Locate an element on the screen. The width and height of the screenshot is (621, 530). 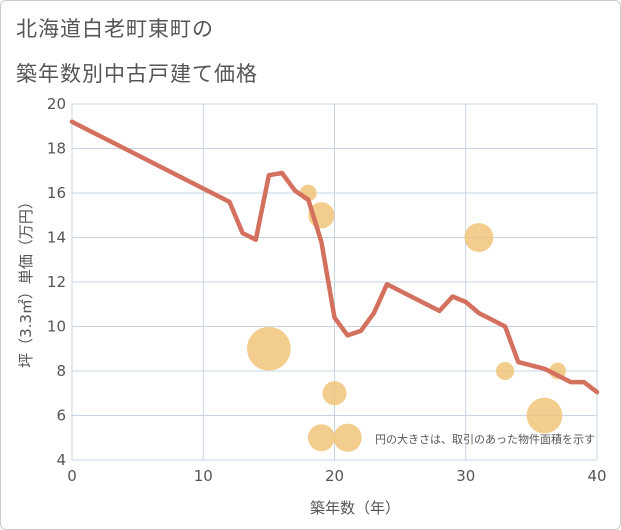
y-tick-1: 6 is located at coordinates (61, 416).